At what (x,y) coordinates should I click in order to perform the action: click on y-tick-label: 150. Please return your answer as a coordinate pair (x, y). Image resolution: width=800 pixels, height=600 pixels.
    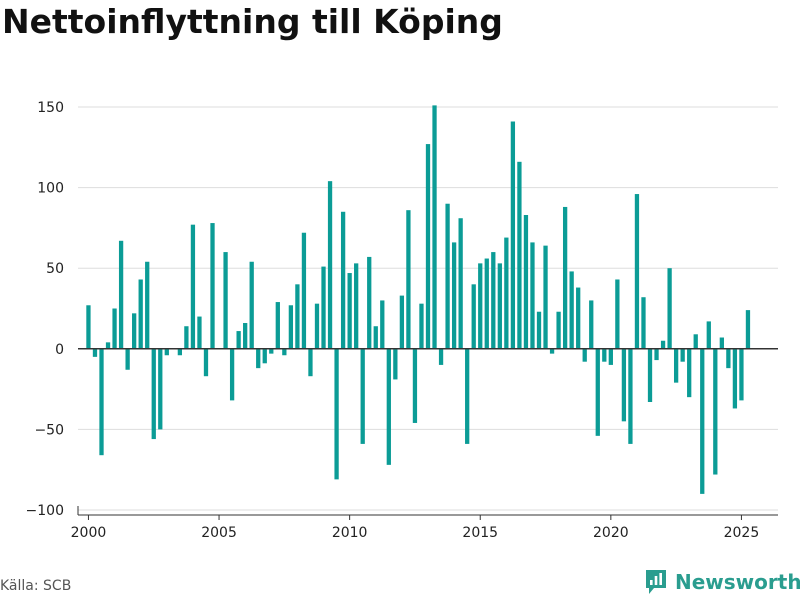
    Looking at the image, I should click on (50, 108).